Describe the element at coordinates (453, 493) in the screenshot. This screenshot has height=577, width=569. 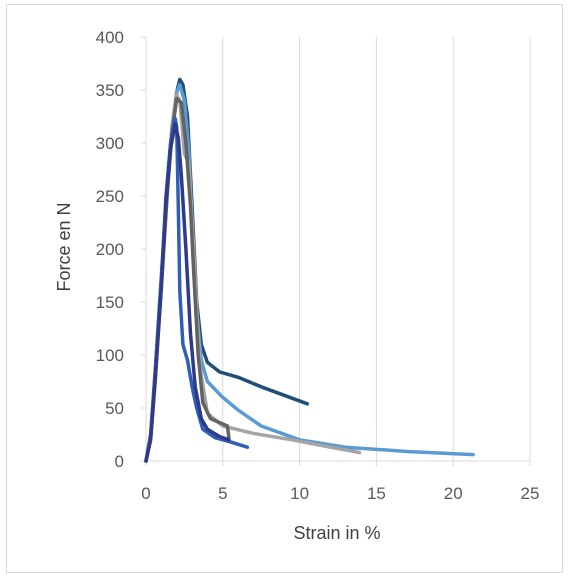
I see `x-tick-label: 20` at that location.